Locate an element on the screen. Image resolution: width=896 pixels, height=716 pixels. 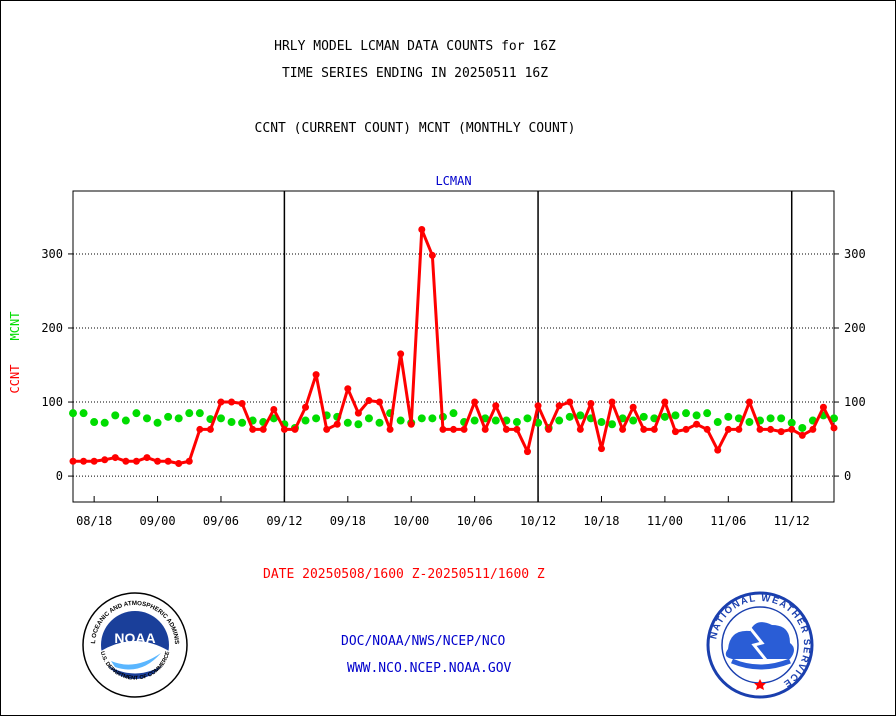
x-tick-label: 11/00 is located at coordinates (665, 521).